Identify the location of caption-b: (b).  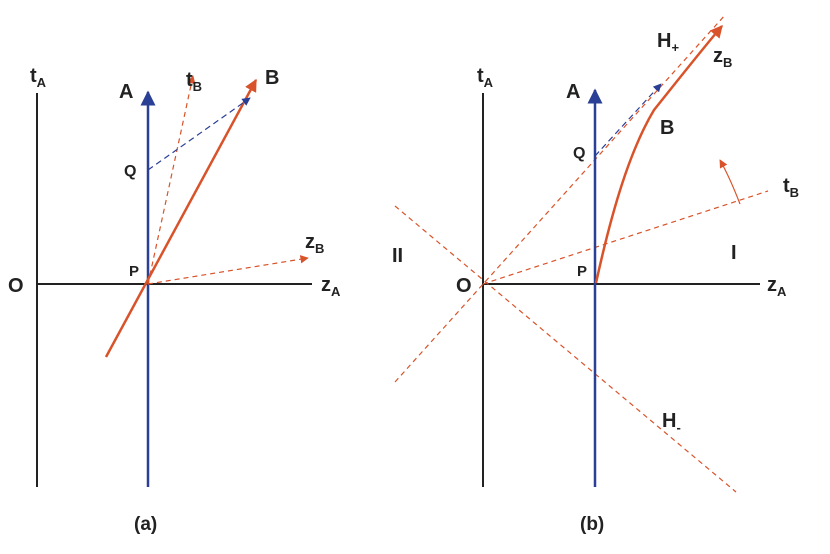
(592, 524).